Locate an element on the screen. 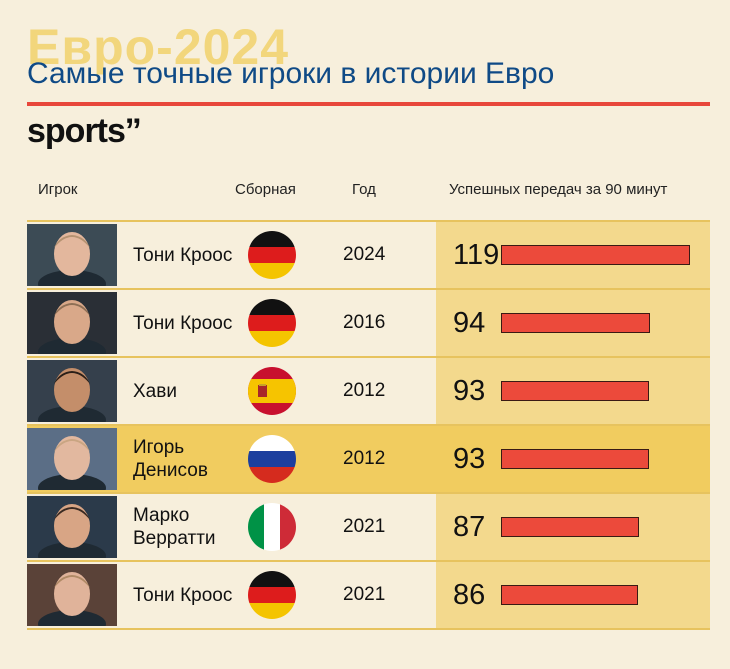 The height and width of the screenshot is (669, 730). table-row: Марко Верратти 2021 87 is located at coordinates (368, 528).